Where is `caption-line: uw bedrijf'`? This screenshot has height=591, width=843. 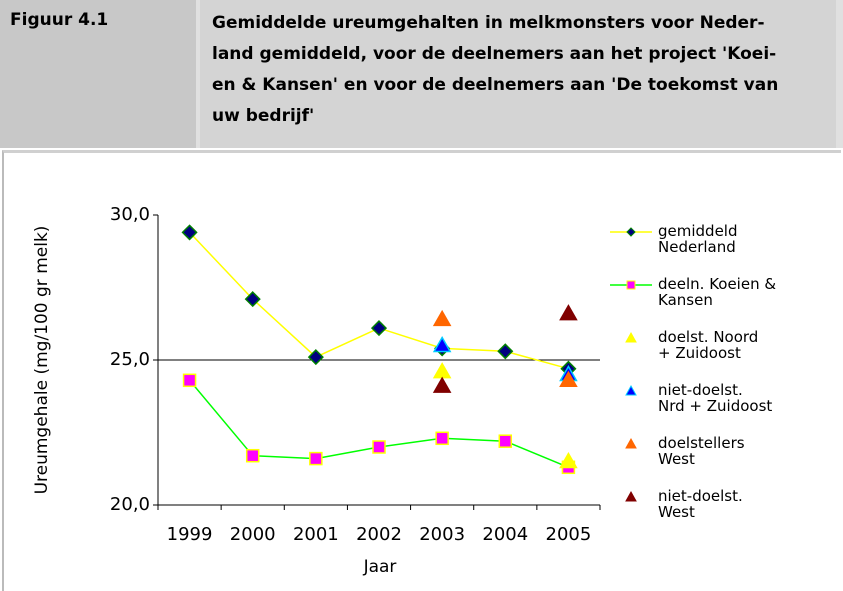
caption-line: uw bedrijf' is located at coordinates (263, 116).